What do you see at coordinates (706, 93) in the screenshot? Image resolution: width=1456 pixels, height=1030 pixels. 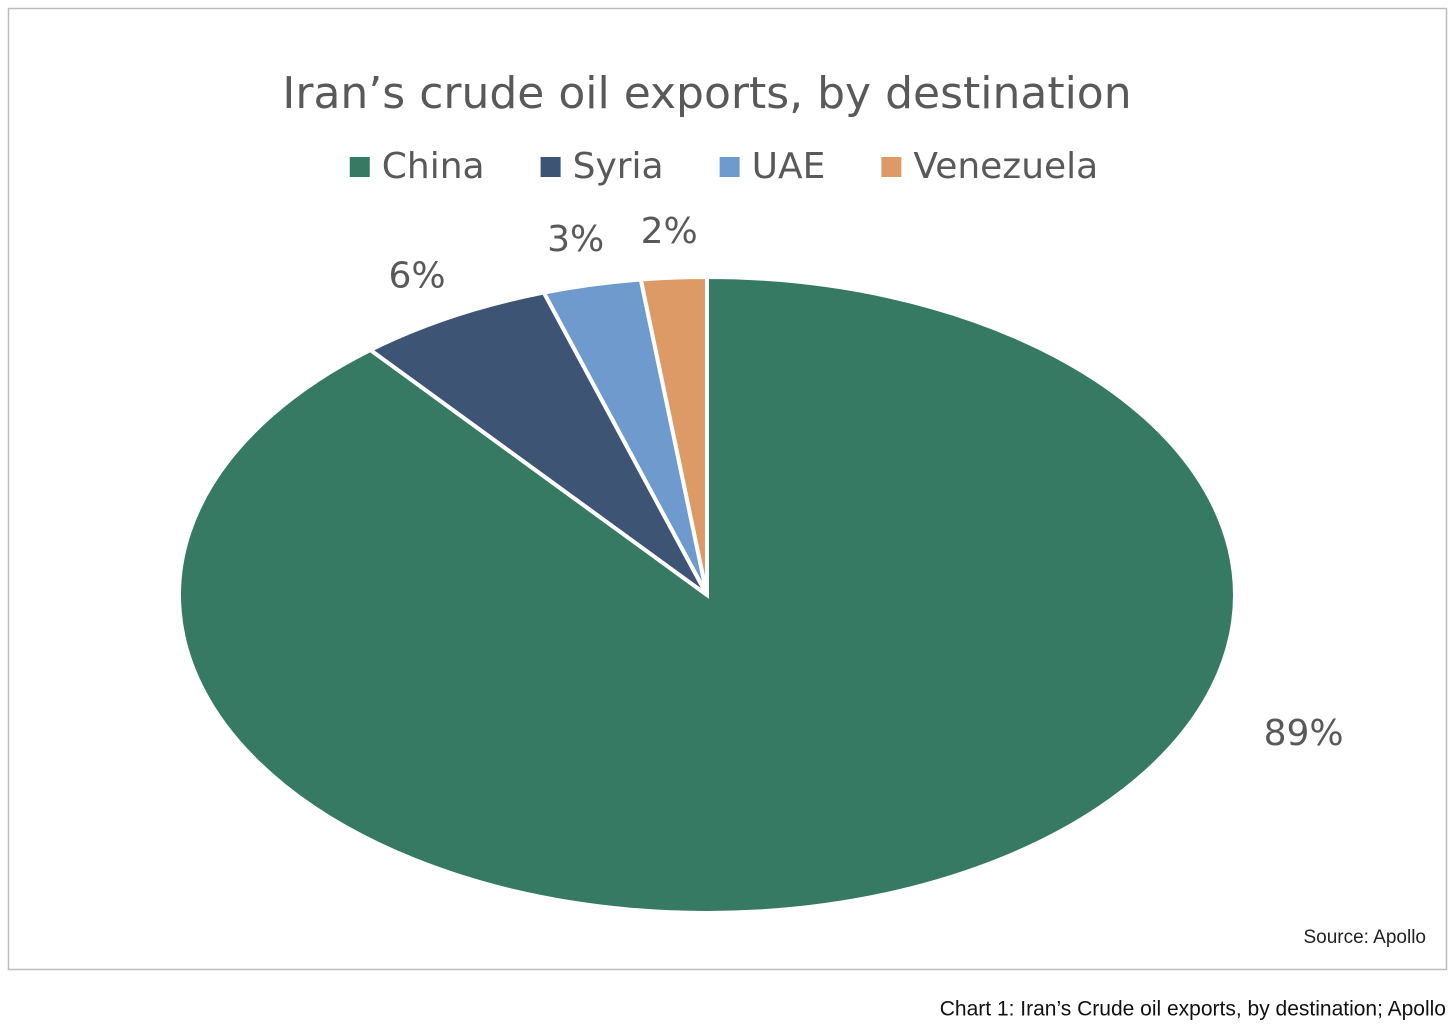 I see `chart-title: Iran’s crude oil exports, by destination` at bounding box center [706, 93].